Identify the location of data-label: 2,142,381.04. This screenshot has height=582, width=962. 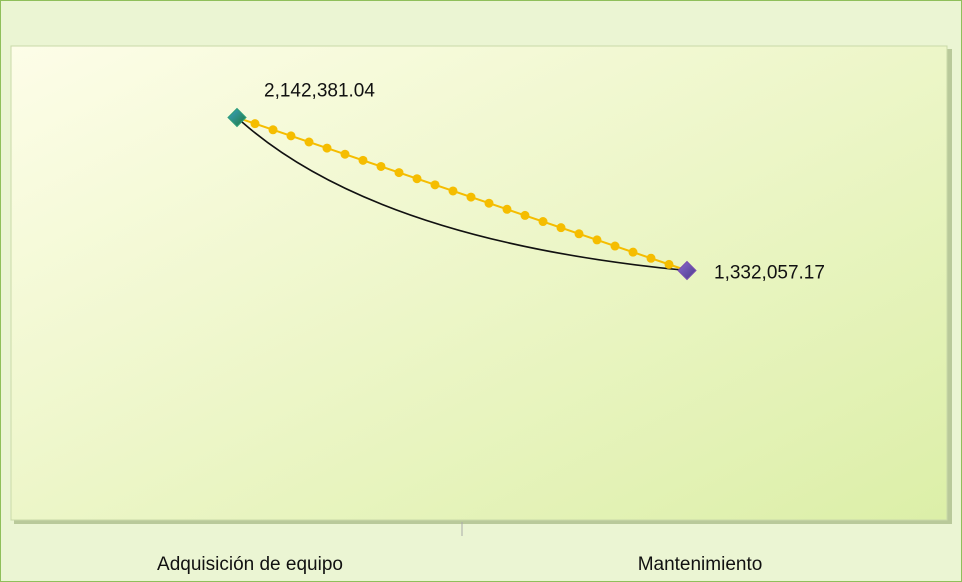
(319, 91).